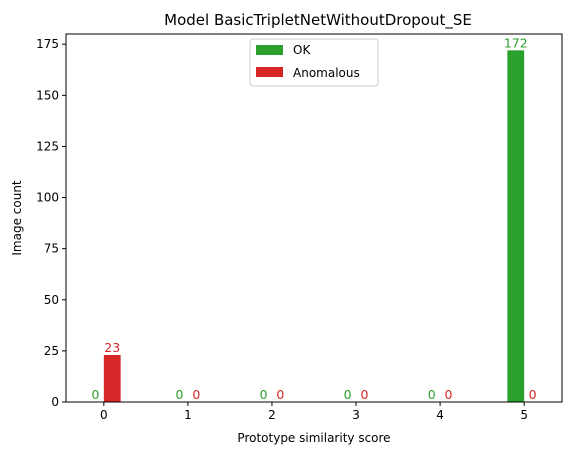 Image resolution: width=571 pixels, height=455 pixels. I want to click on y-tick-label: 175, so click(47, 44).